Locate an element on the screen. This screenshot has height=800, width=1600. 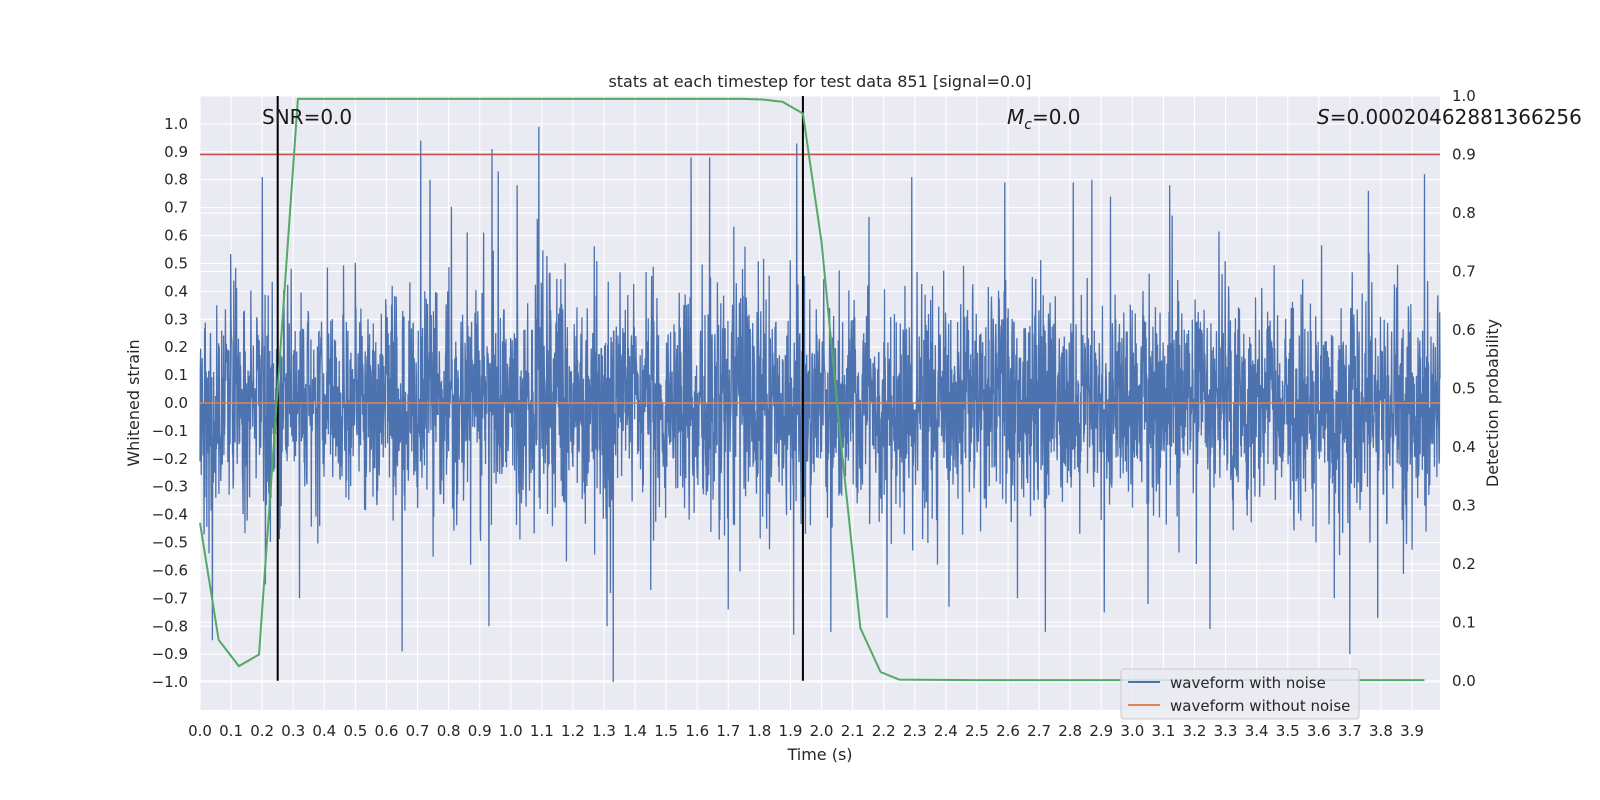
x-tick-label: 3.1 is located at coordinates (1163, 731).